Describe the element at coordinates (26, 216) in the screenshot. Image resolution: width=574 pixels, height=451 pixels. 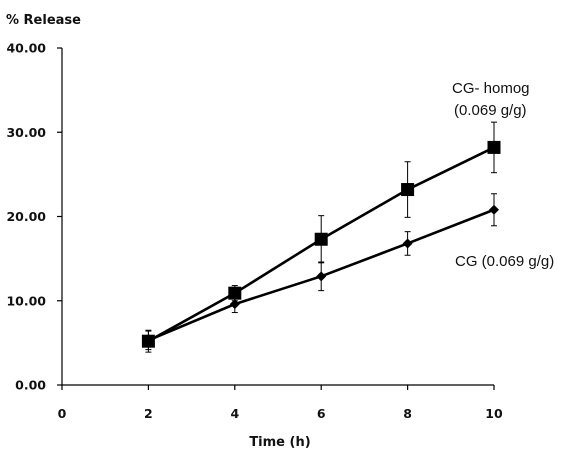
I see `y-tick-label: 20.00` at that location.